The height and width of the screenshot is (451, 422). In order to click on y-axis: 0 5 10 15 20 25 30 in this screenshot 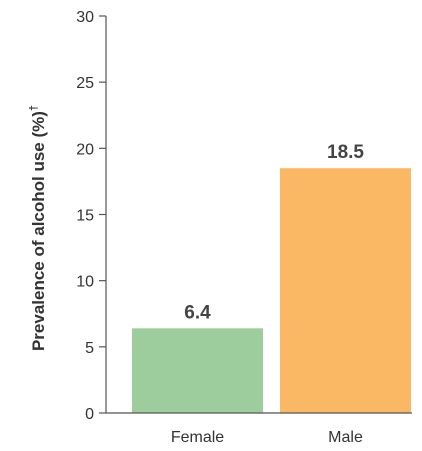, I will do `click(91, 216)`.